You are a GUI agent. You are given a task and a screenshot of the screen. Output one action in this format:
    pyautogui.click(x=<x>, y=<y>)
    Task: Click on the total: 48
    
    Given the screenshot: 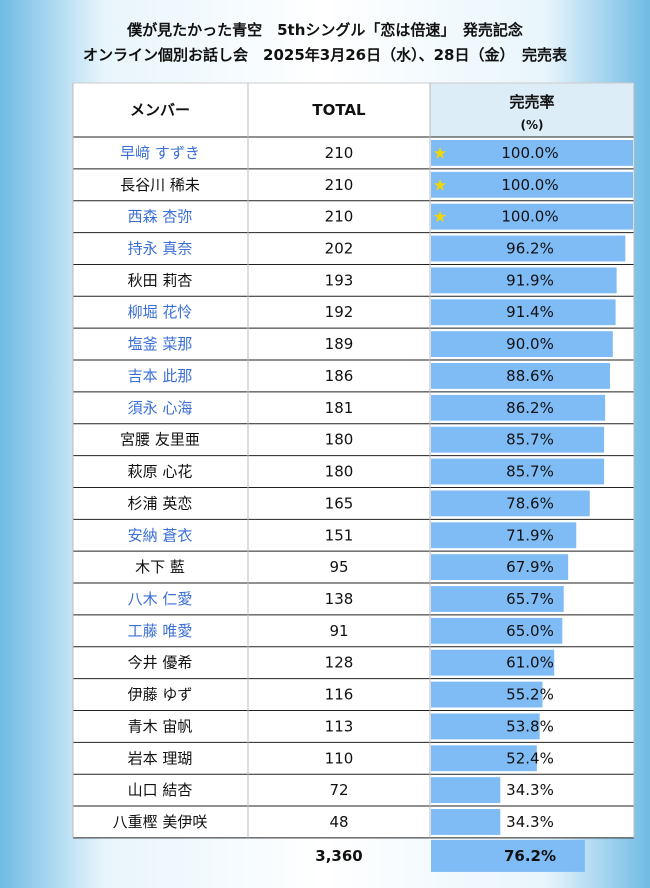 What is the action you would take?
    pyautogui.click(x=338, y=822)
    